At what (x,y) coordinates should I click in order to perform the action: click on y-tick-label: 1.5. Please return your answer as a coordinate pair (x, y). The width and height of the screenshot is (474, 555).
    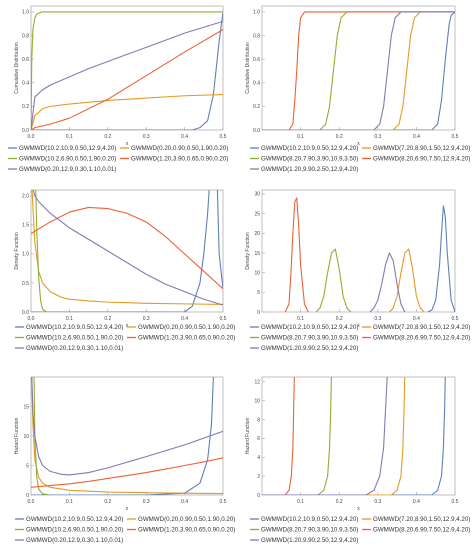
    Looking at the image, I should click on (25, 226).